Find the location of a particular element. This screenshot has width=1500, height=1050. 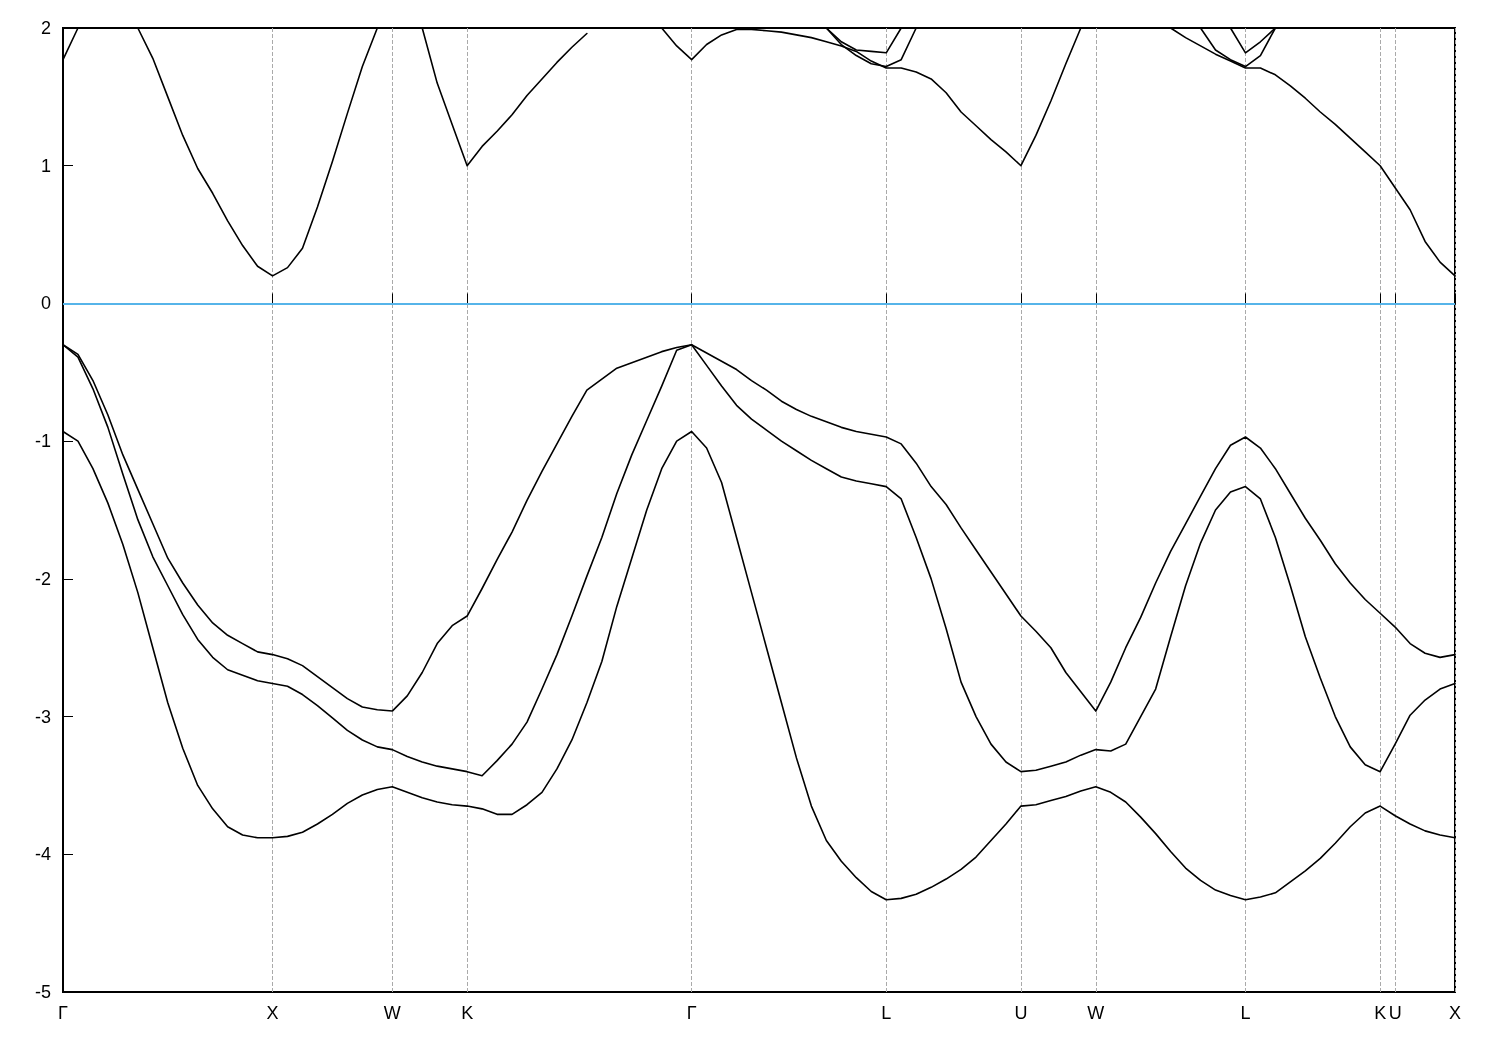

y-tick-label: -3 is located at coordinates (42, 716).